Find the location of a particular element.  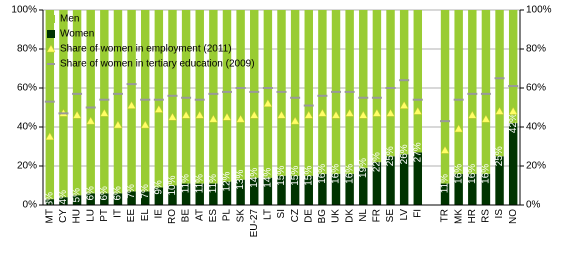

value-label: 42% is located at coordinates (513, 123).